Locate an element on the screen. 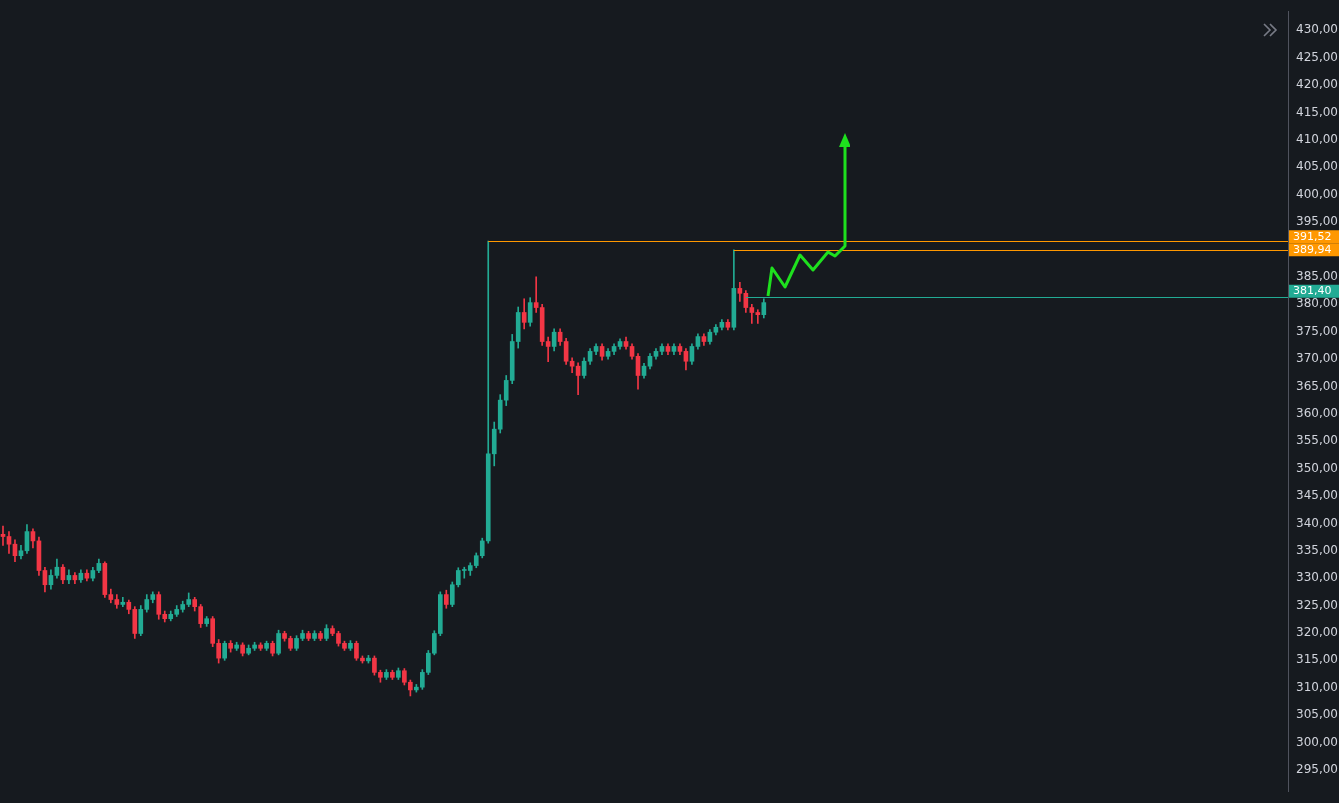 This screenshot has height=803, width=1339. y-tick-label: 360,00 is located at coordinates (1317, 412).